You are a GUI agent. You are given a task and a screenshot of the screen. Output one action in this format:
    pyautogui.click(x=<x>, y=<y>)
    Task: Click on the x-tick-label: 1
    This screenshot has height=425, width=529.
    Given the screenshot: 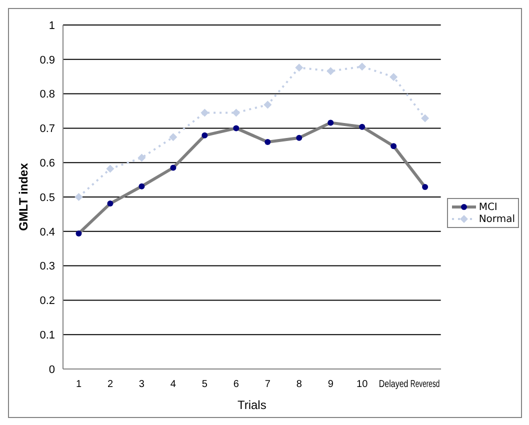 What is the action you would take?
    pyautogui.click(x=79, y=384)
    